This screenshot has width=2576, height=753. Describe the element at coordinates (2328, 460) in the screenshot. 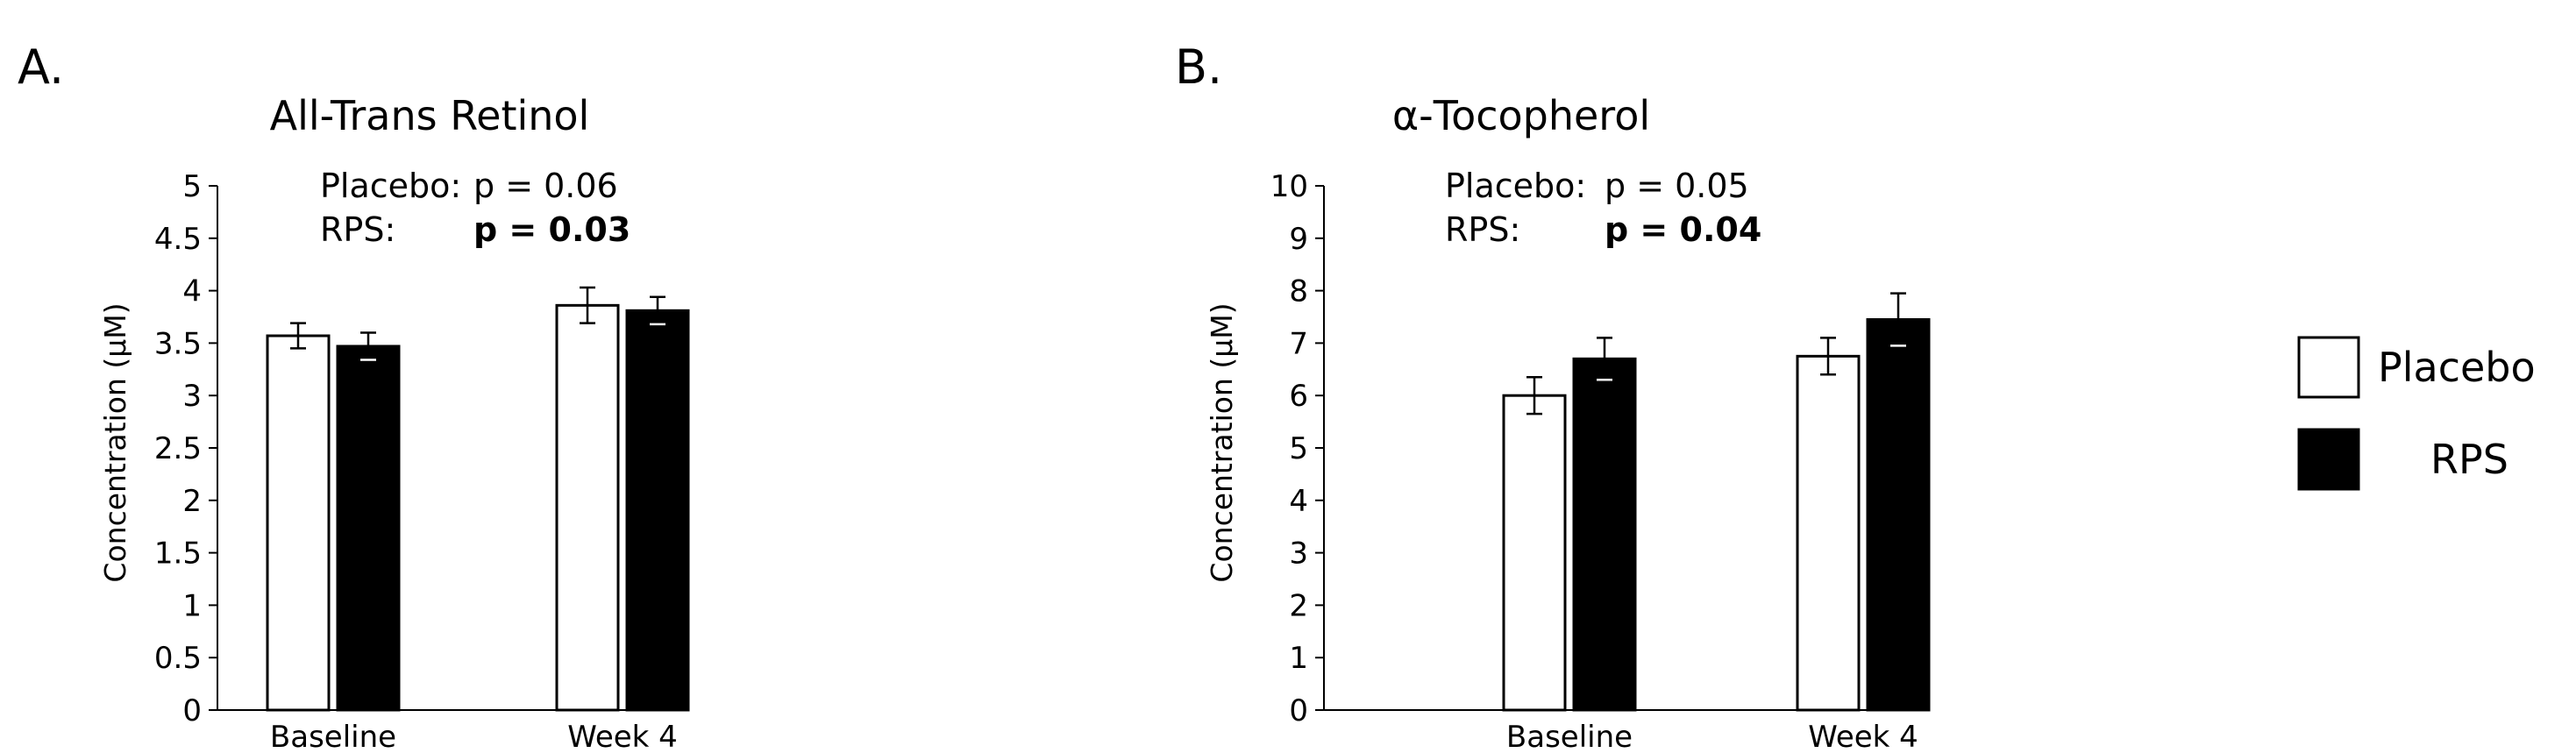

I see `legend-swatch-rps` at that location.